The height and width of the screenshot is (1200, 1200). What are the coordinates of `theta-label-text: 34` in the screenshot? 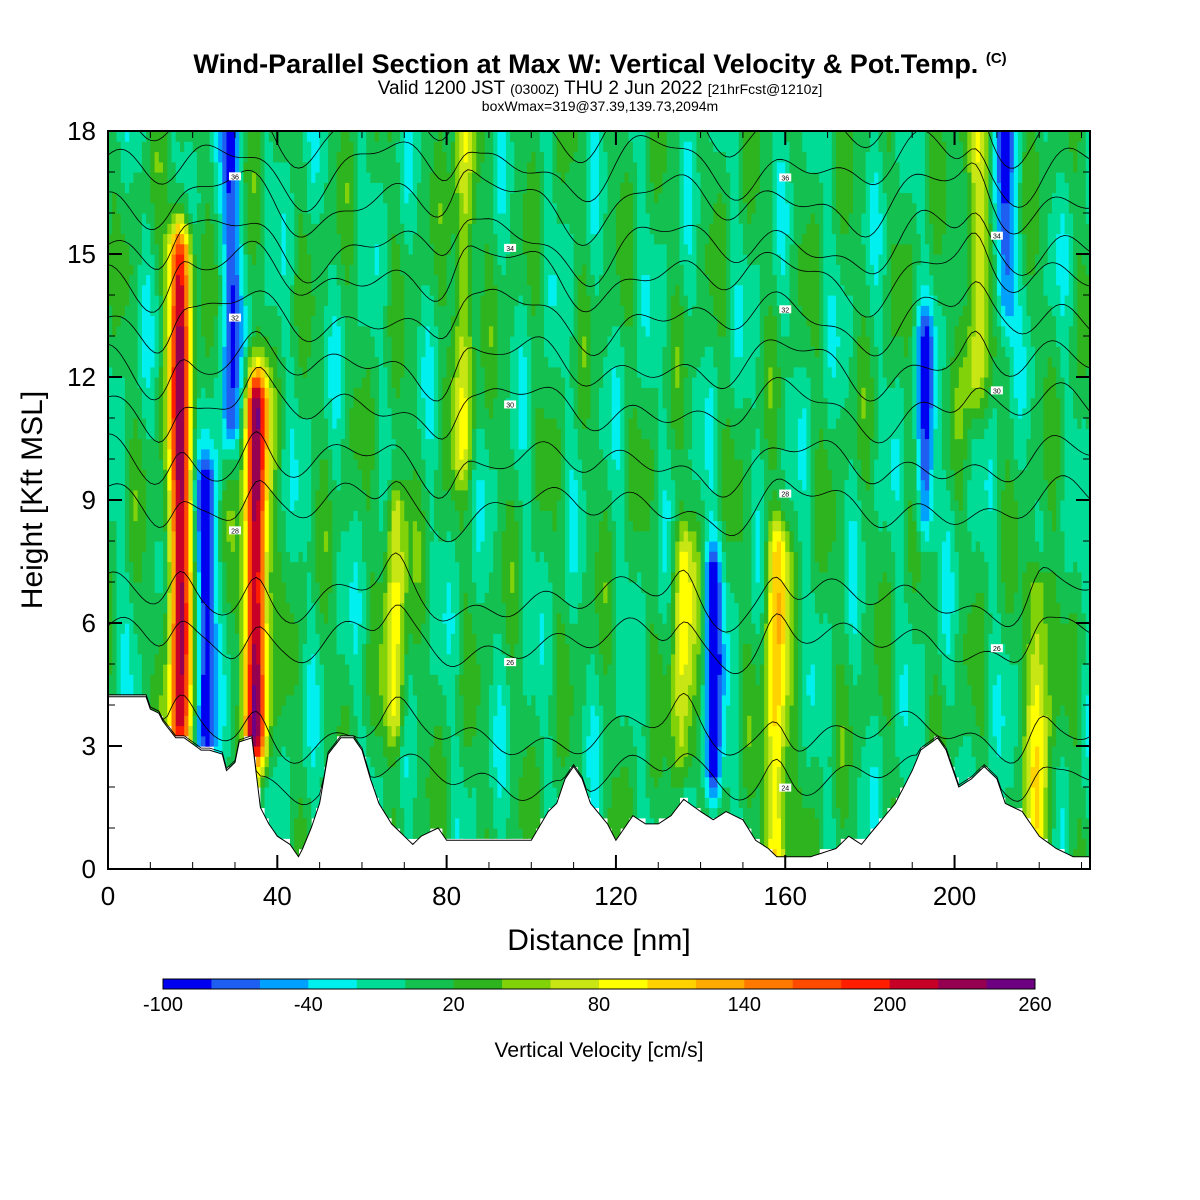 It's located at (997, 237).